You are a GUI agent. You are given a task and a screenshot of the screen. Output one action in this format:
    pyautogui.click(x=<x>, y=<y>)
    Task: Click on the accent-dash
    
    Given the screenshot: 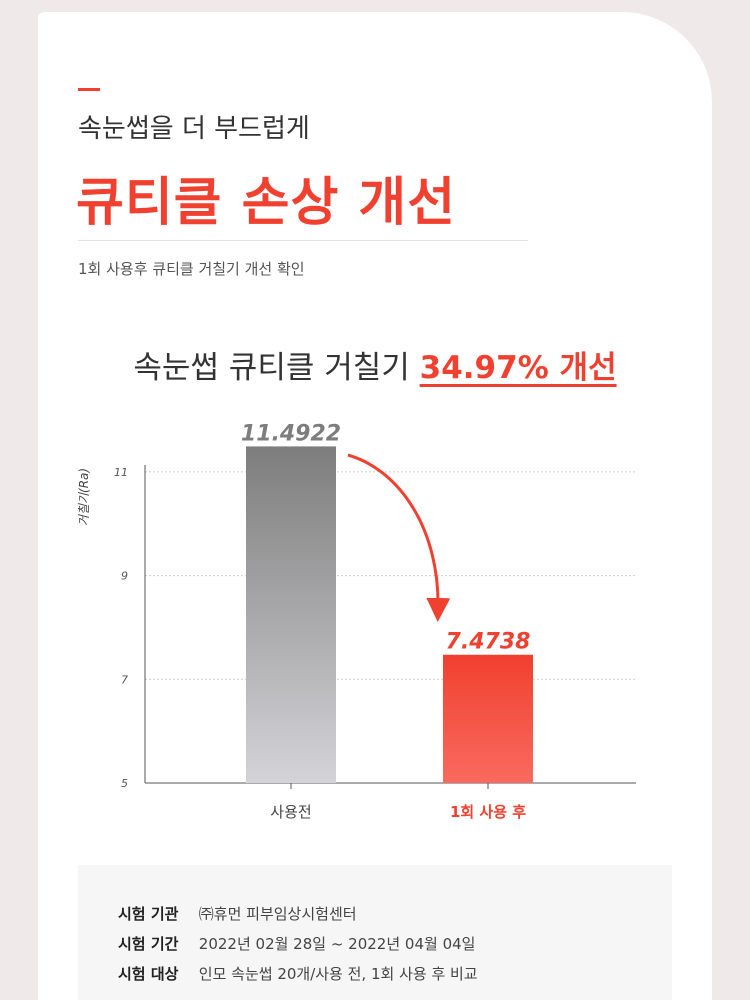 What is the action you would take?
    pyautogui.click(x=89, y=89)
    